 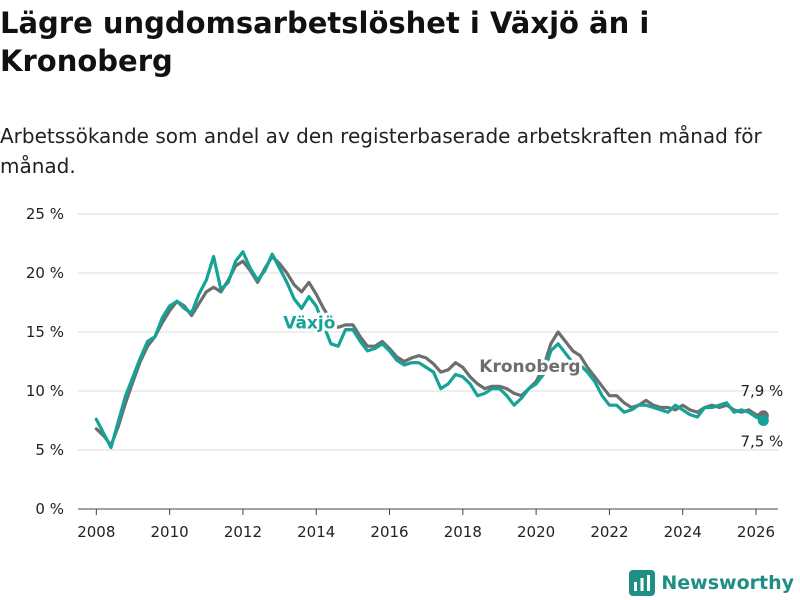 What do you see at coordinates (609, 532) in the screenshot?
I see `x-tick-label: 2022` at bounding box center [609, 532].